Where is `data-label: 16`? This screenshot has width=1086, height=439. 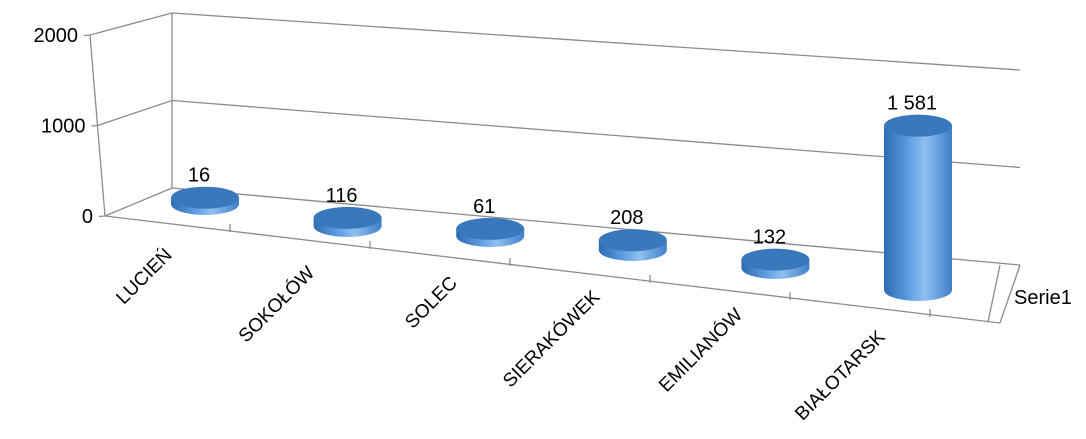 data-label: 16 is located at coordinates (199, 176).